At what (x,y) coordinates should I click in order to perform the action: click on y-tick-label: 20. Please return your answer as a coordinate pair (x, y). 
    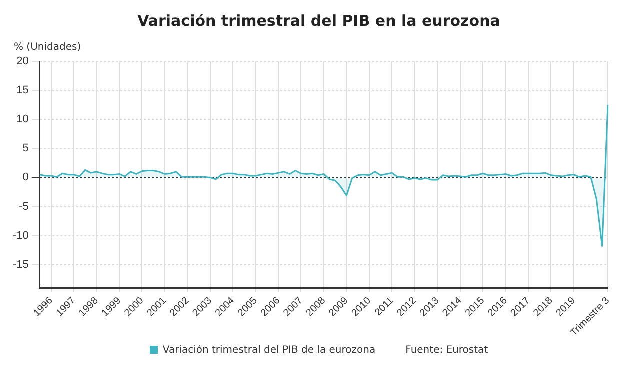
    Looking at the image, I should click on (22, 62).